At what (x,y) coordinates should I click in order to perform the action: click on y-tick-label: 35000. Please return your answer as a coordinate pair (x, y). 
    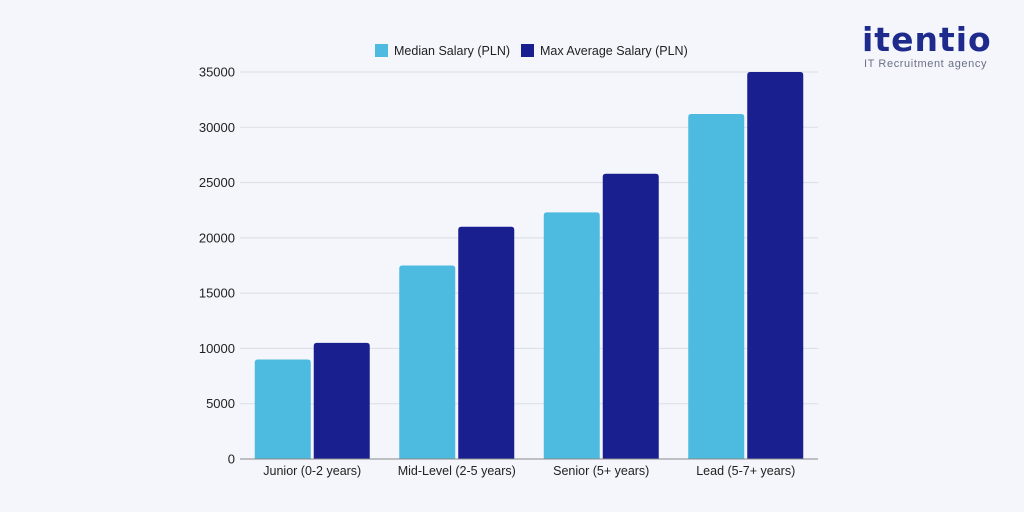
    Looking at the image, I should click on (217, 72).